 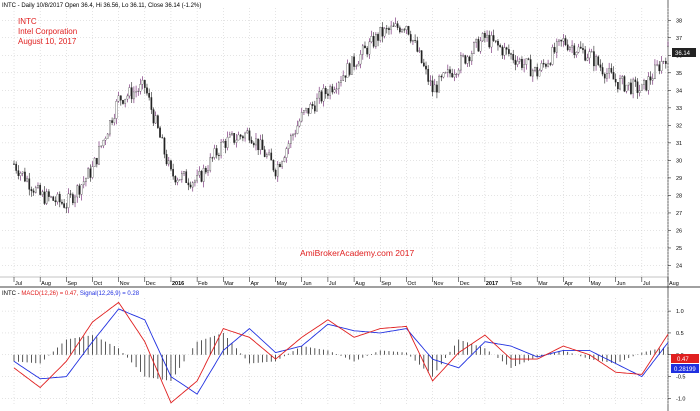 I want to click on macd-value-label: MACD(12,26) = 0.47,, so click(x=49, y=294).